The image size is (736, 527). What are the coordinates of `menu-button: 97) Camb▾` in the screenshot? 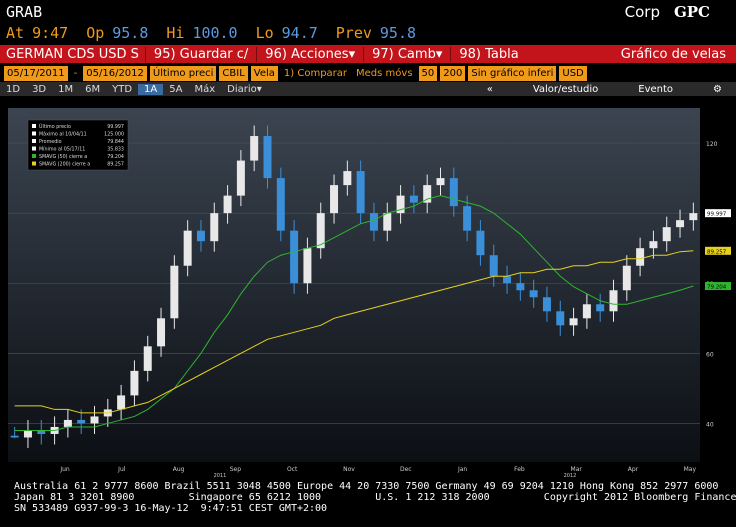 It's located at (406, 54).